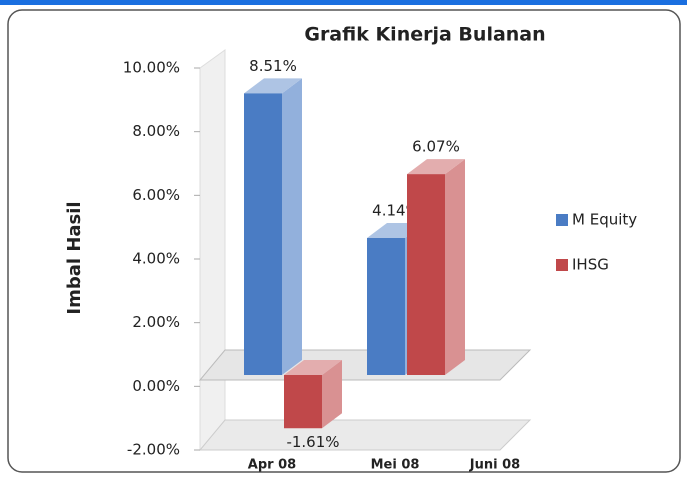  I want to click on top-bar, so click(343, 2).